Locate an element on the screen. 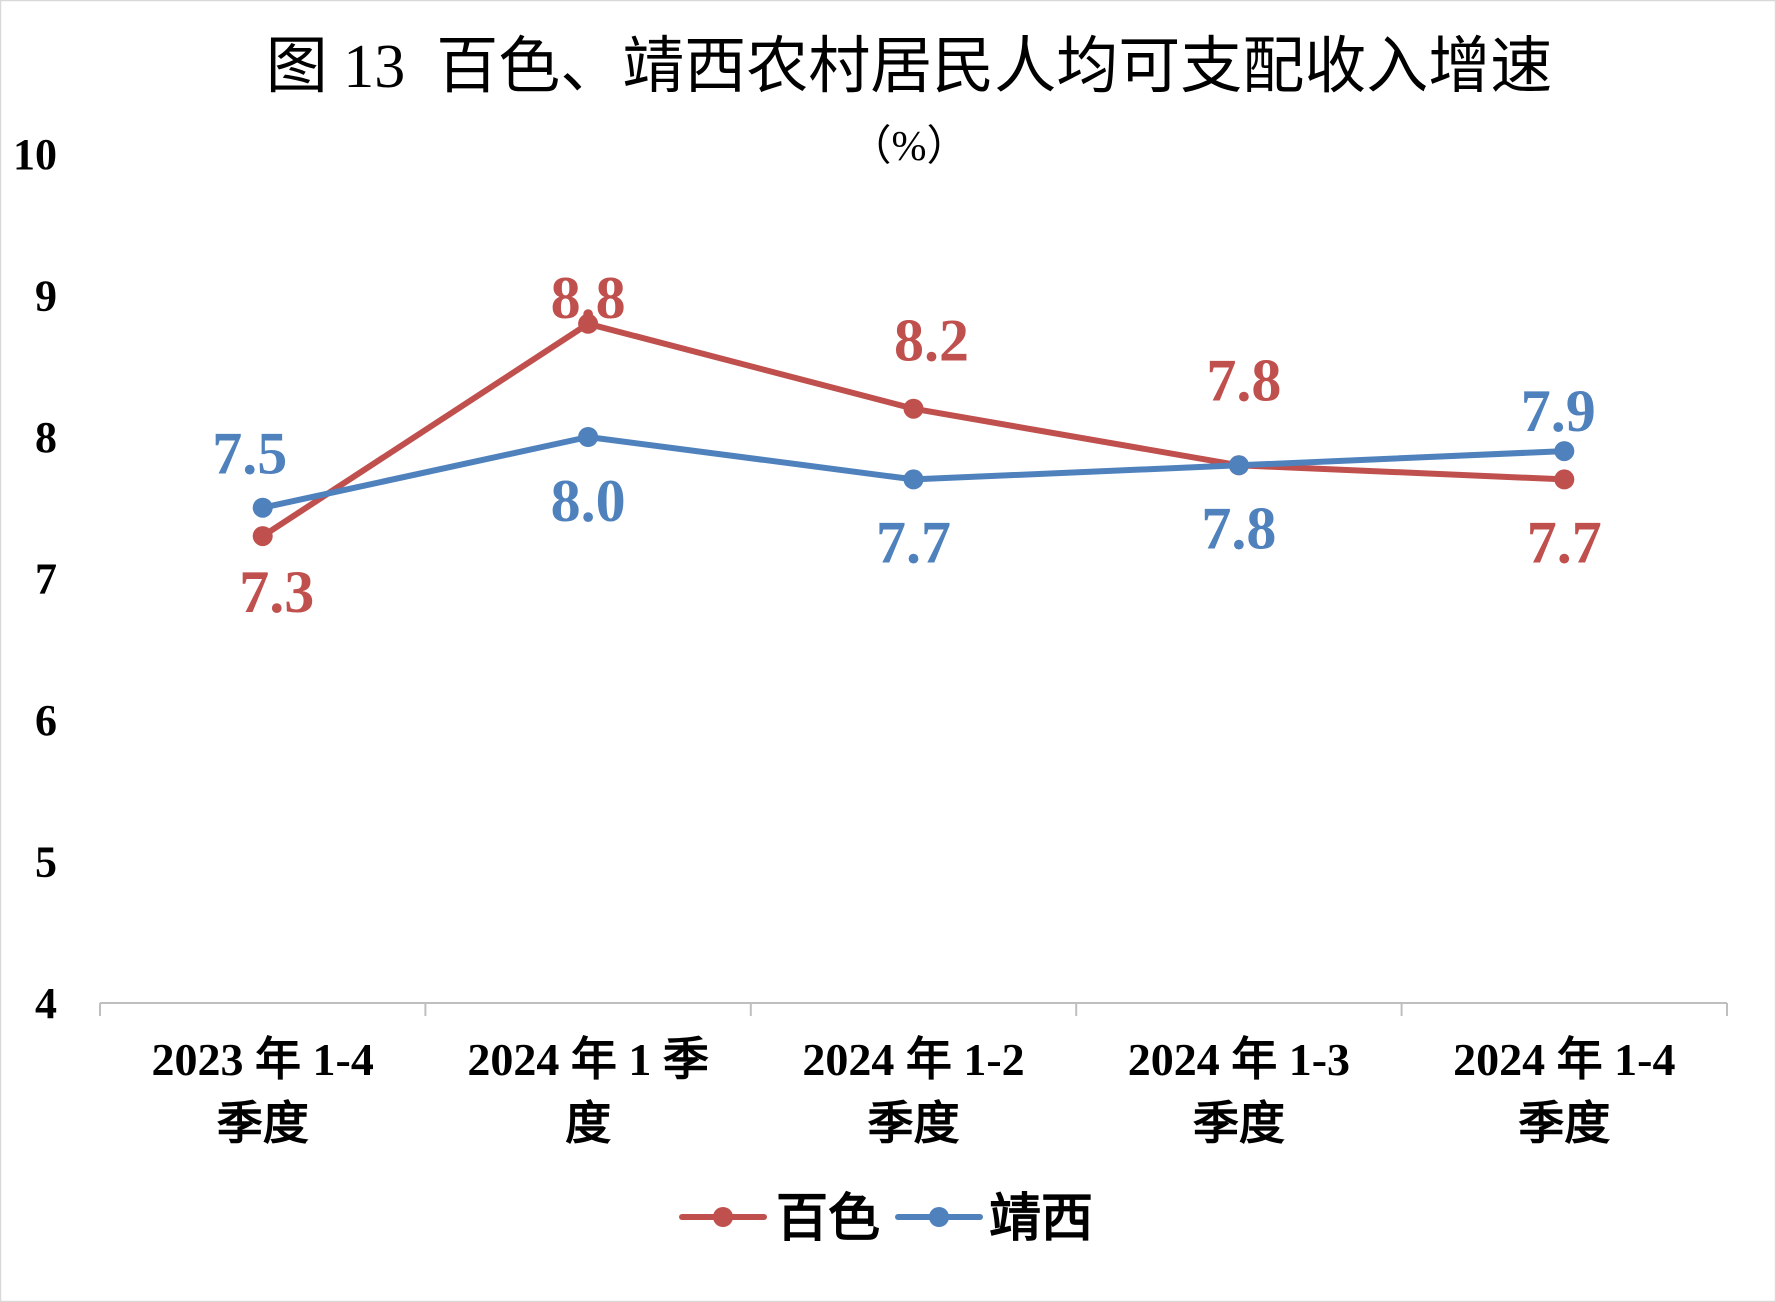  data-label: 7.5 is located at coordinates (249, 454).